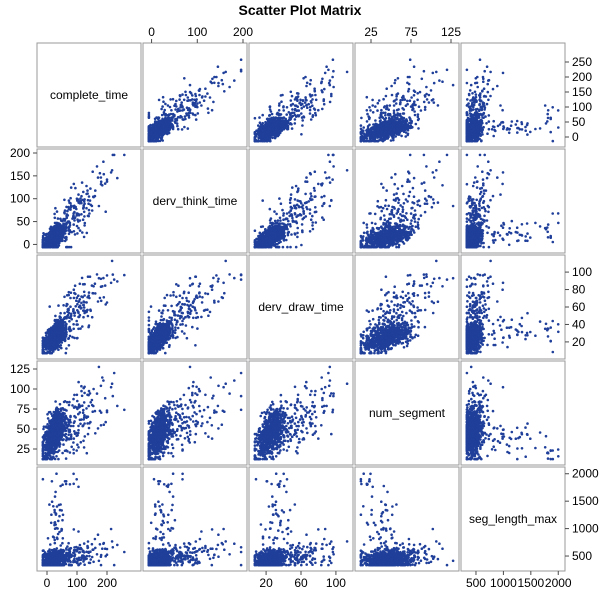  I want to click on tick-label: 50, so click(579, 122).